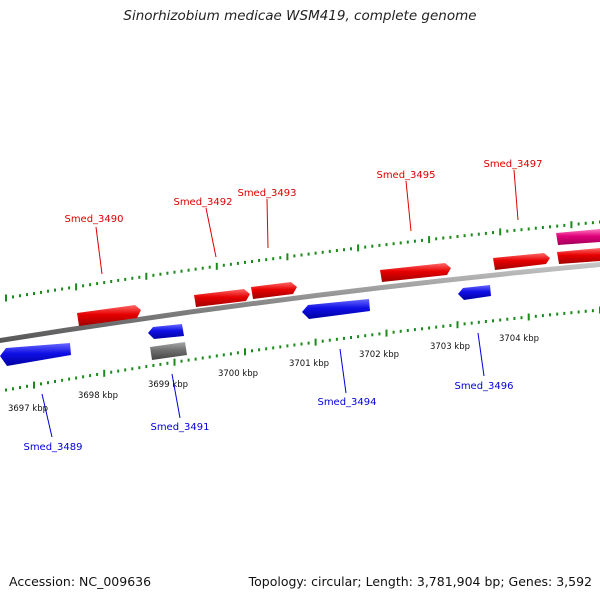 Image resolution: width=600 pixels, height=600 pixels. I want to click on genome-backbone, so click(300, 302).